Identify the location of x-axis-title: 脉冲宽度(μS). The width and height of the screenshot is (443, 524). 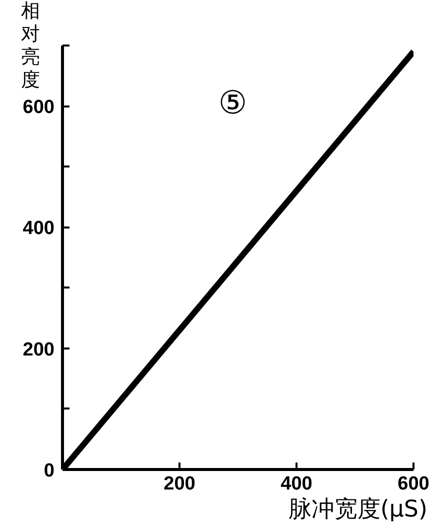
(358, 509).